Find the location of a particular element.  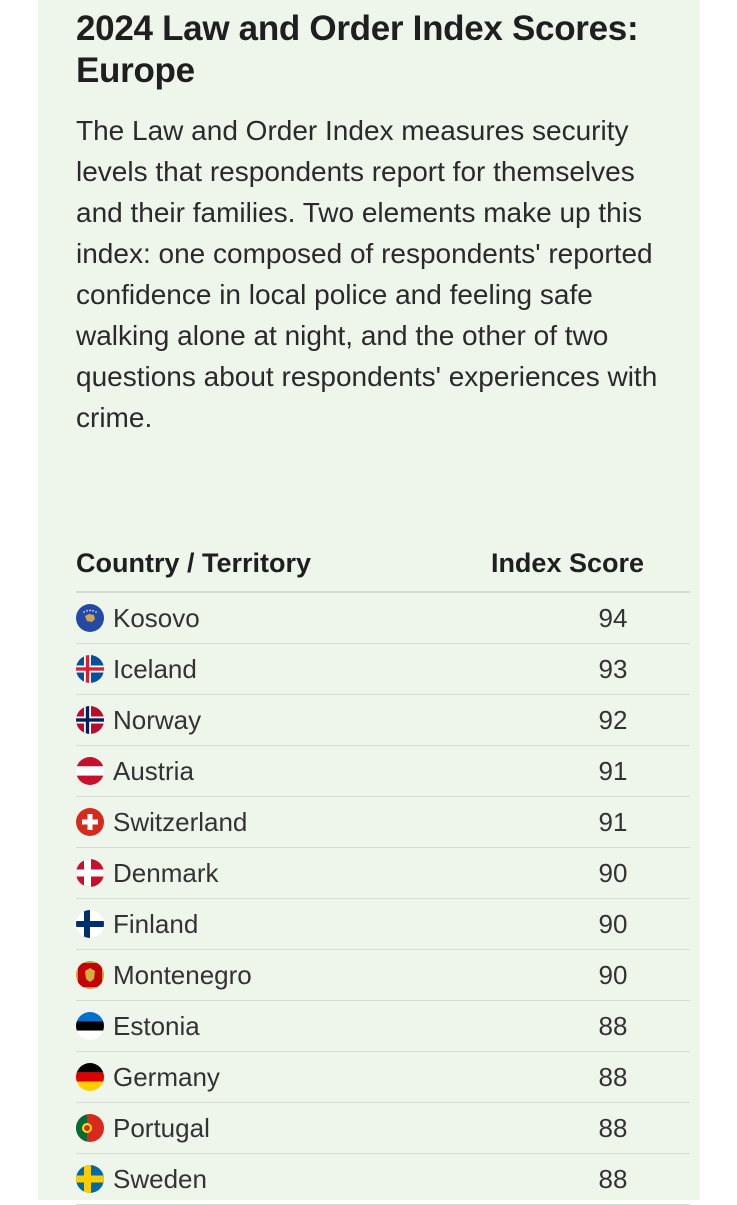

country-name: Denmark is located at coordinates (166, 872).